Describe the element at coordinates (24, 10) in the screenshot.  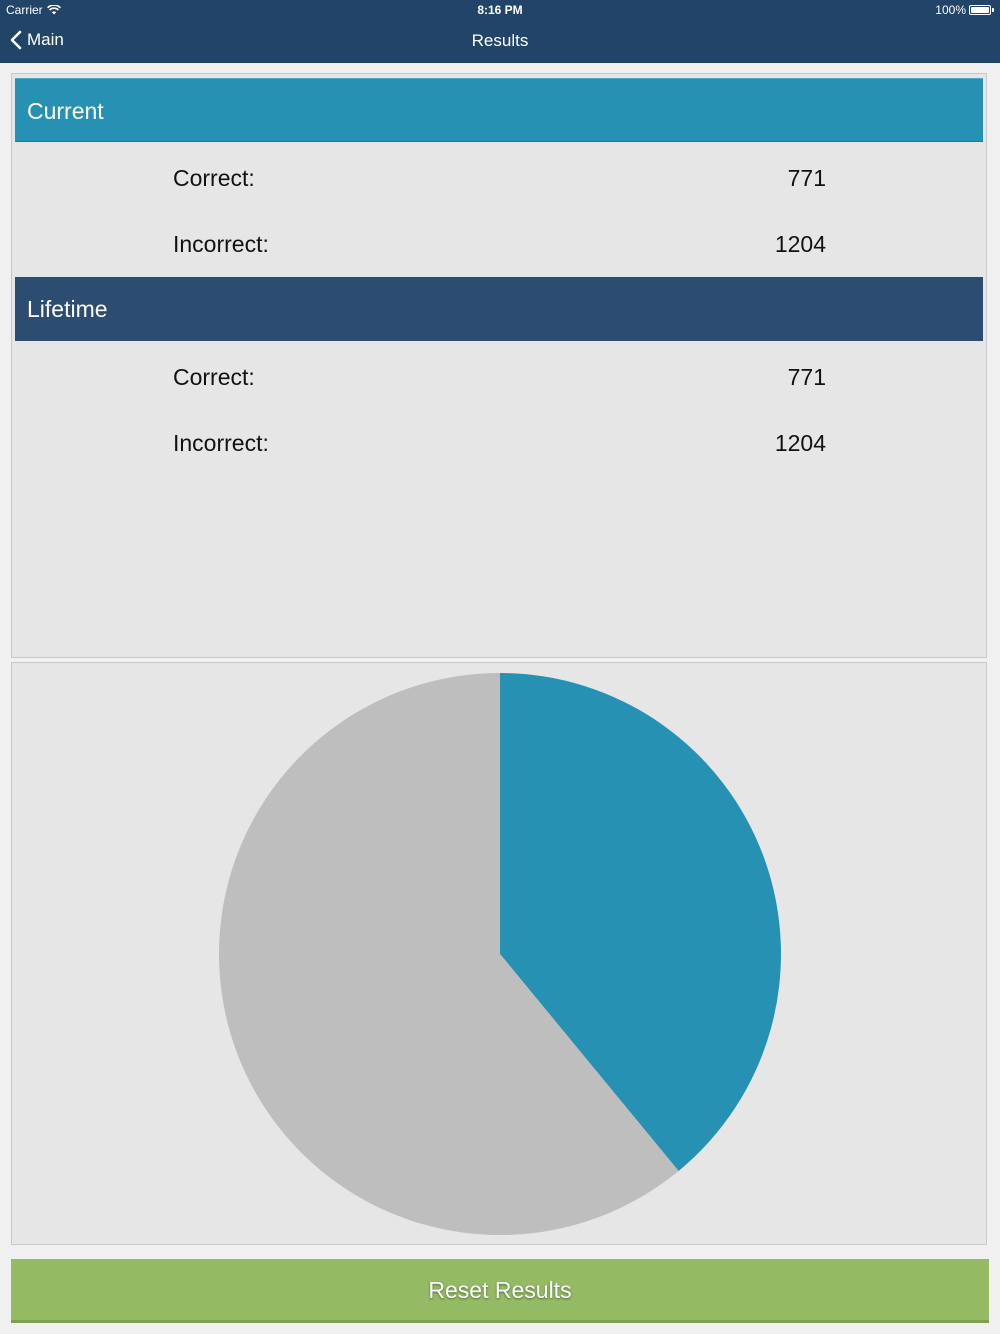
I see `carrier-label: Carrier` at that location.